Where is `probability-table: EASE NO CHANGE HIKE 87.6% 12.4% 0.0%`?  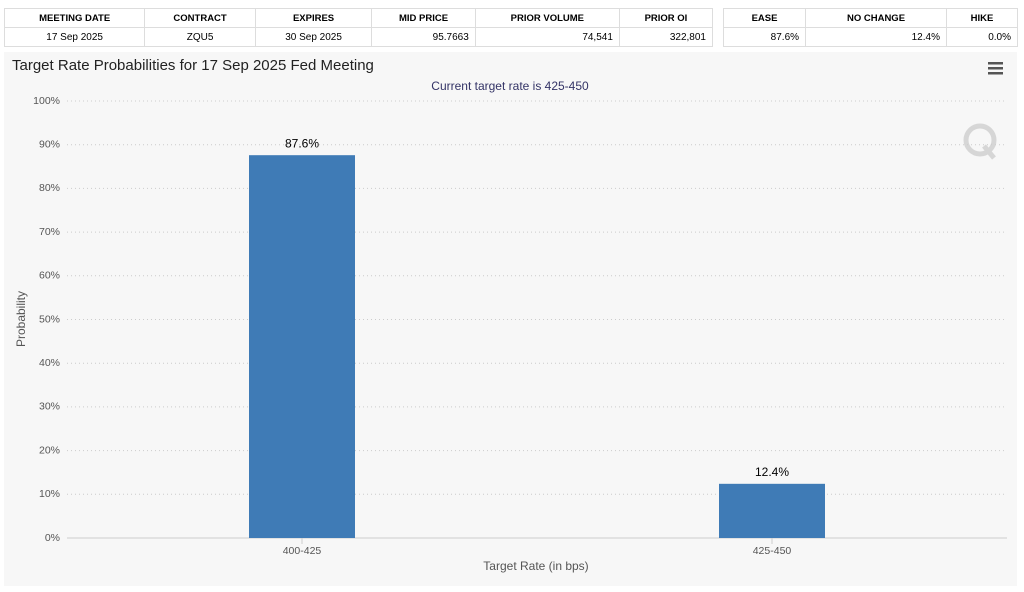 probability-table: EASE NO CHANGE HIKE 87.6% 12.4% 0.0% is located at coordinates (870, 27).